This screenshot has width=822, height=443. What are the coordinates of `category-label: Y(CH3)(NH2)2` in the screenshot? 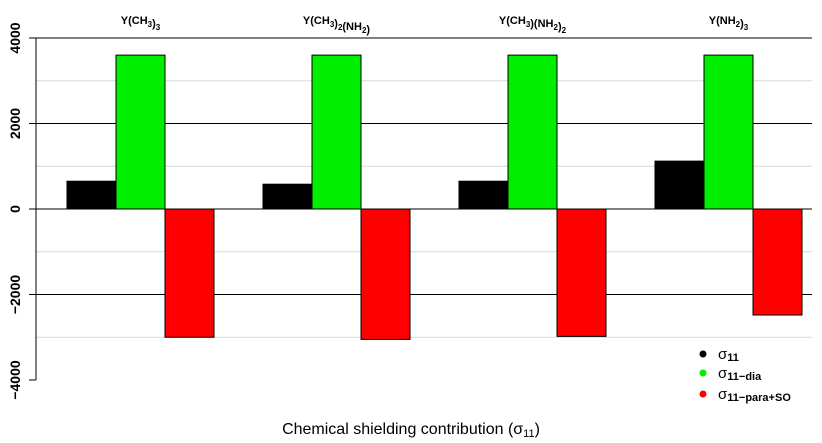 It's located at (533, 25).